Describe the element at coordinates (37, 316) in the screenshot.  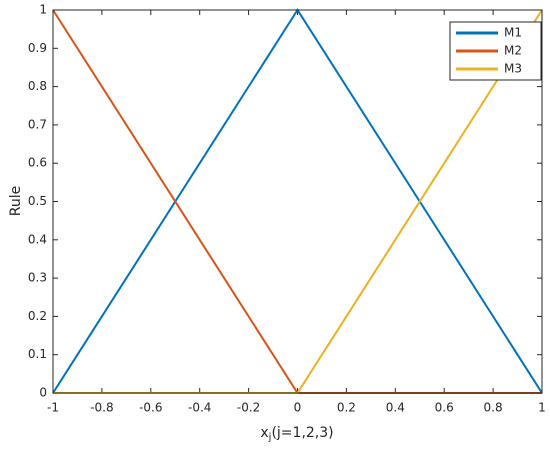
I see `y-tick-label: 0.2` at that location.